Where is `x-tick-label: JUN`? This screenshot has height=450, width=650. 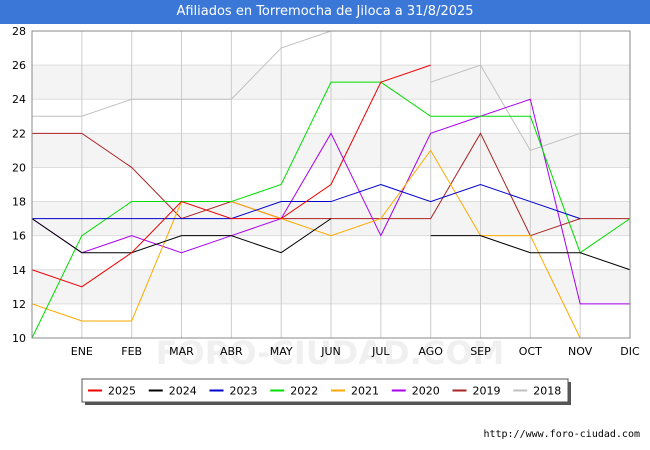
x-tick-label: JUN is located at coordinates (330, 351).